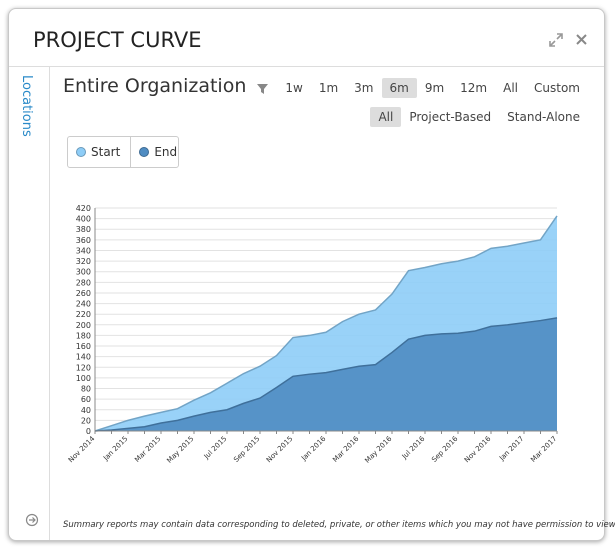  I want to click on x-tick-label: Jan 2016, so click(313, 448).